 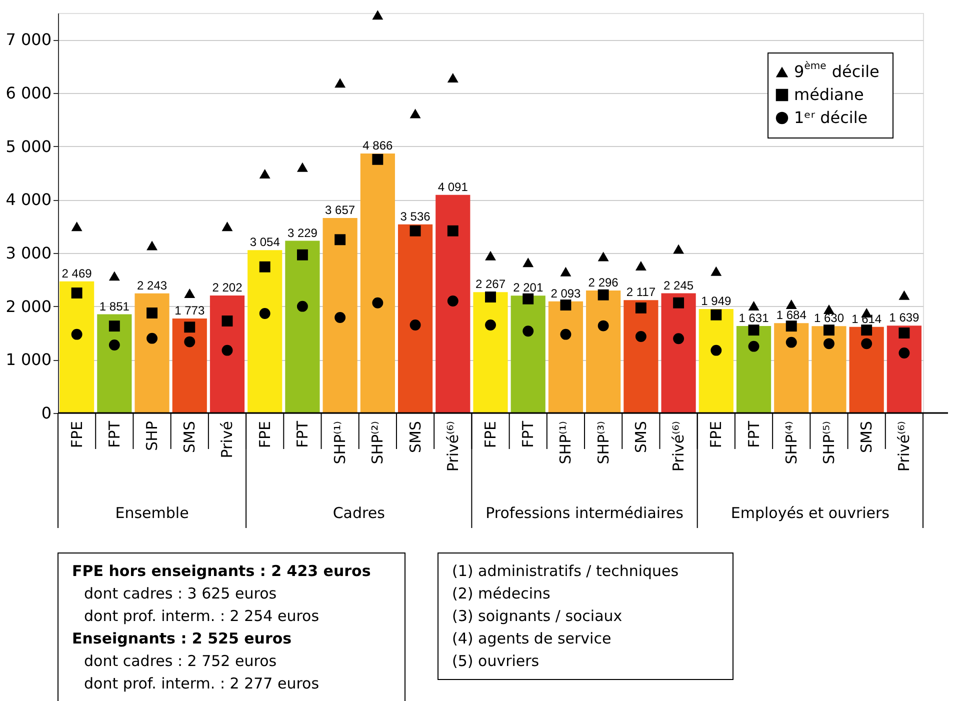 I want to click on data-label: 2 296, so click(x=603, y=283).